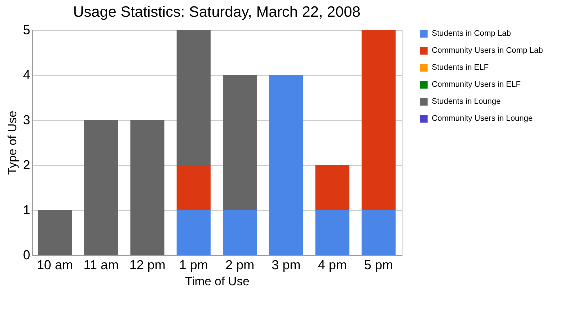 This screenshot has height=320, width=579. Describe the element at coordinates (217, 12) in the screenshot. I see `chart-title: Usage Statistics: Saturday, March 22, 2008` at that location.